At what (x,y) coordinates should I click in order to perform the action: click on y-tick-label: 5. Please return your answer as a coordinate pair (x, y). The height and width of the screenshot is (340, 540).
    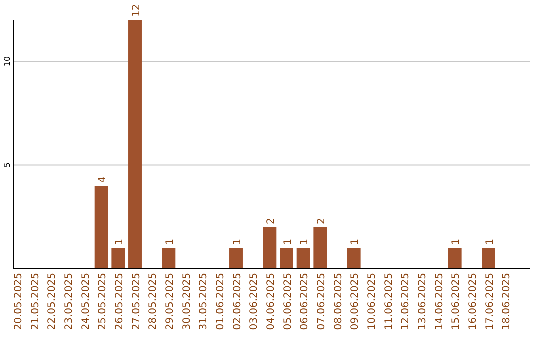
    Looking at the image, I should click on (7, 165).